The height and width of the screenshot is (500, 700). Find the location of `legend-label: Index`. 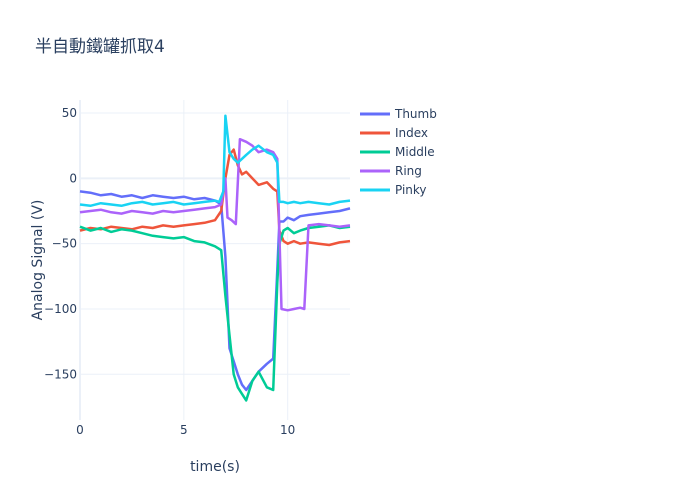

legend-label: Index is located at coordinates (411, 133).